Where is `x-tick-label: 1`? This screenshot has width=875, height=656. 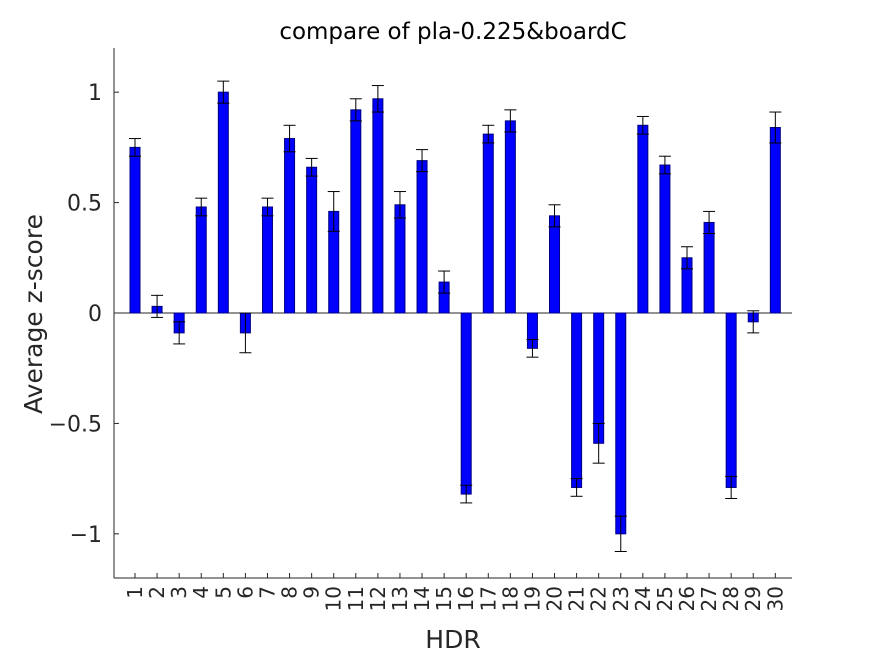 x-tick-label: 1 is located at coordinates (135, 592).